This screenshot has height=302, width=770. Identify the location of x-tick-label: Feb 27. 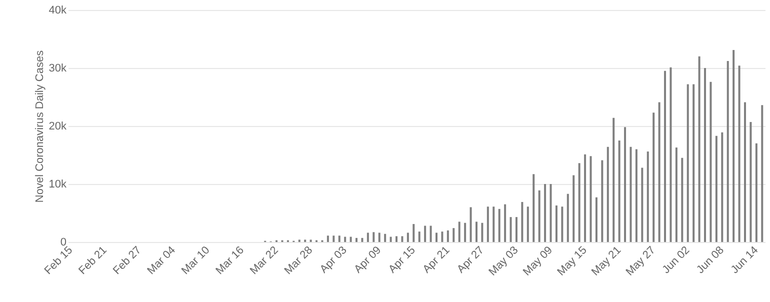
(127, 260).